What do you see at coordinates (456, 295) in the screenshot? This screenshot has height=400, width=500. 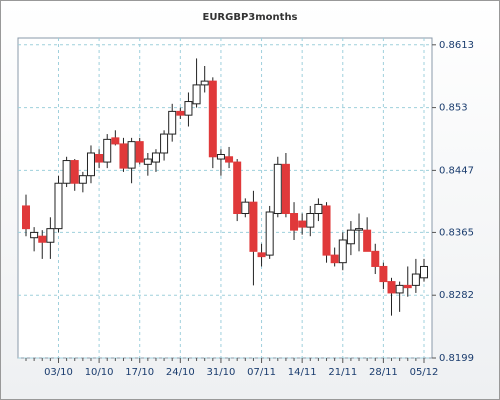 I see `y-tick-label: 0.8282` at bounding box center [456, 295].